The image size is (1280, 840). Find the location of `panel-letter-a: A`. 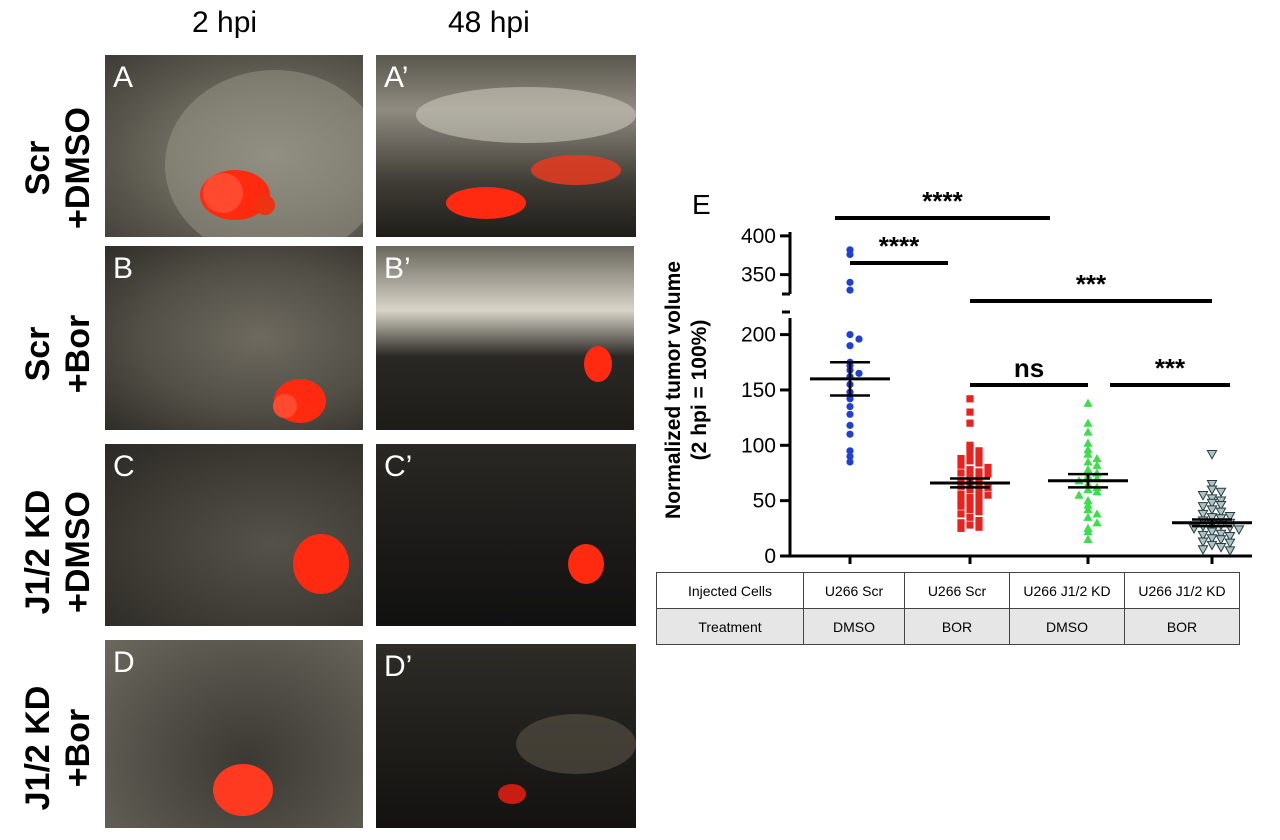

panel-letter-a: A is located at coordinates (123, 77).